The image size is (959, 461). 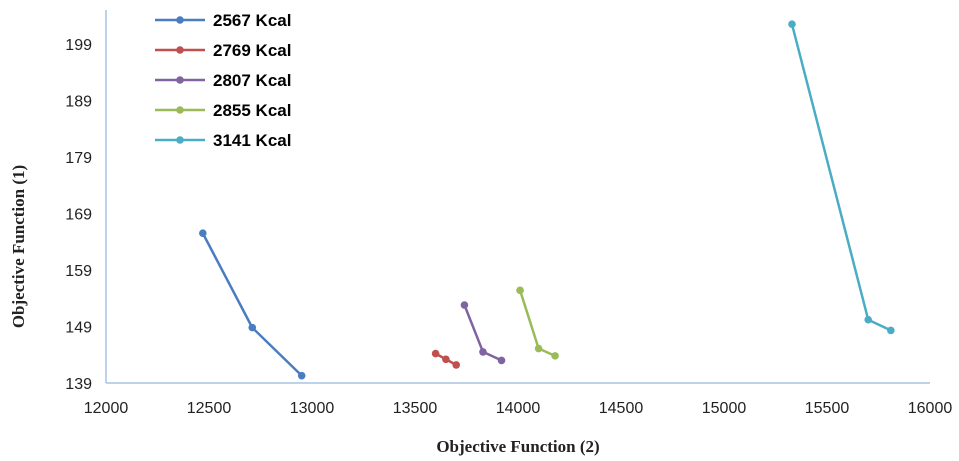 I want to click on legend-label: 2807 Kcal, so click(x=252, y=80).